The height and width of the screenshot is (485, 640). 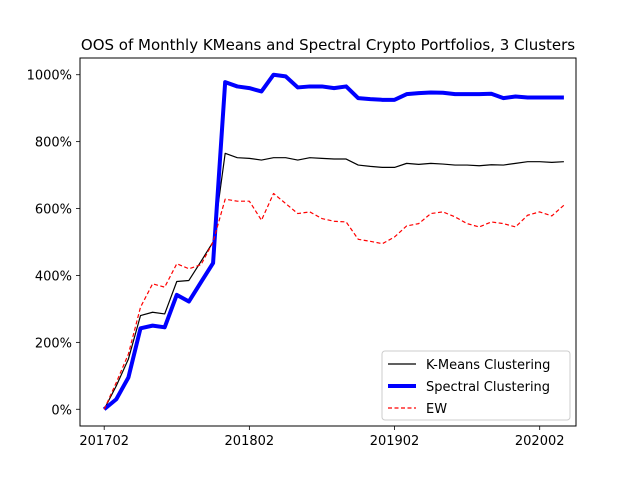 What do you see at coordinates (49, 76) in the screenshot?
I see `y-tick-label: 1000%` at bounding box center [49, 76].